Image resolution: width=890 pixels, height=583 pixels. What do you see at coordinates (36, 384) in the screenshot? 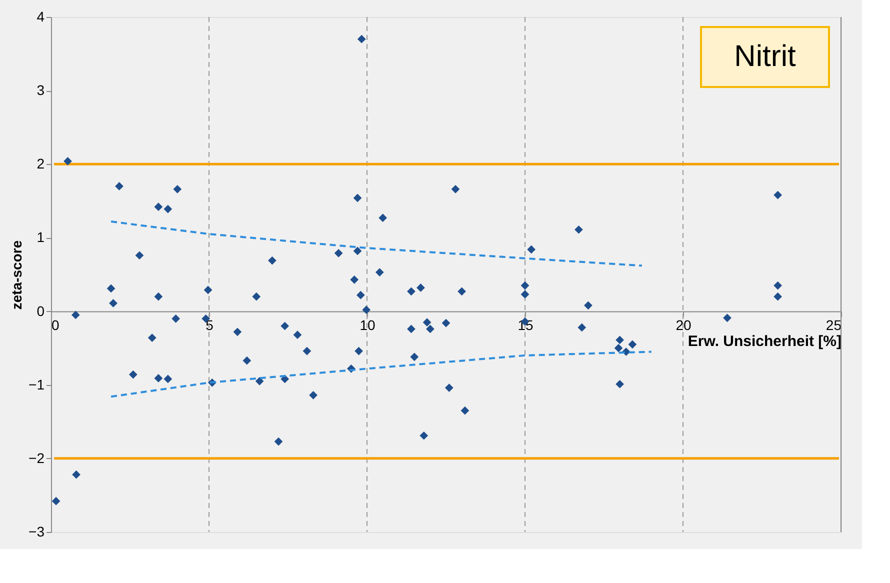
I see `y-tick-label: −1` at bounding box center [36, 384].